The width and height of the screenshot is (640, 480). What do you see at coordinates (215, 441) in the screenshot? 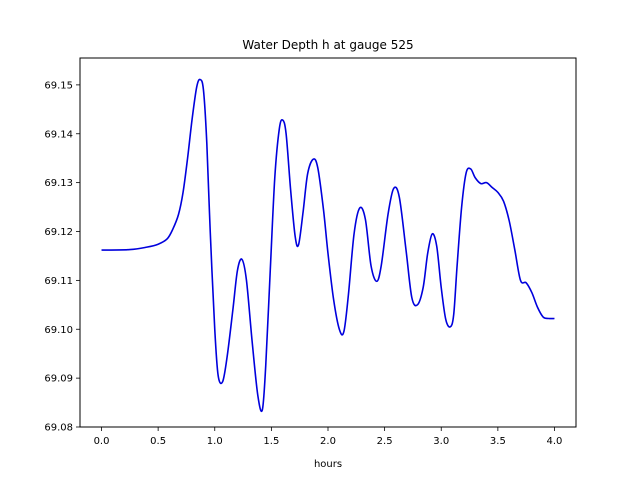
I see `x-tick-label: 1.0` at bounding box center [215, 441].